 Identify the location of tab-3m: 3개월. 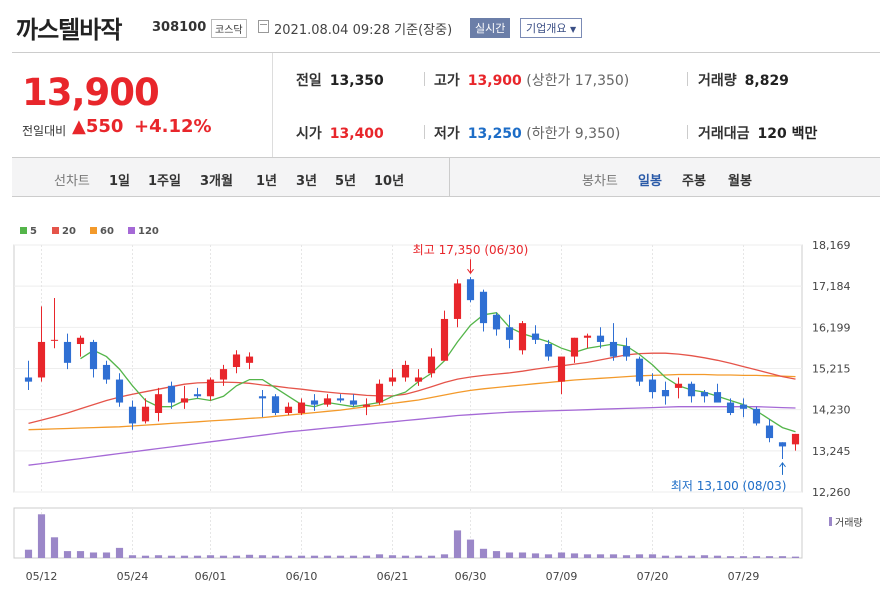
(216, 181).